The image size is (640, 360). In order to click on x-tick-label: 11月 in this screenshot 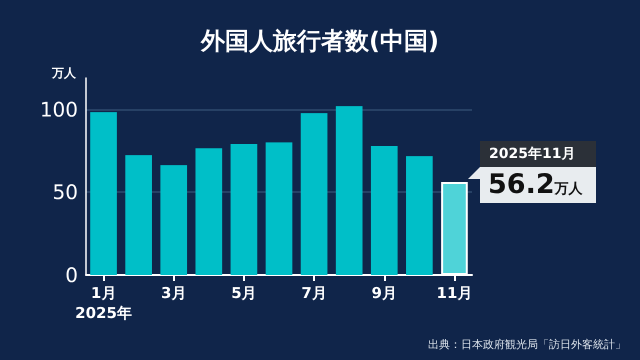, I will do `click(454, 293)`.